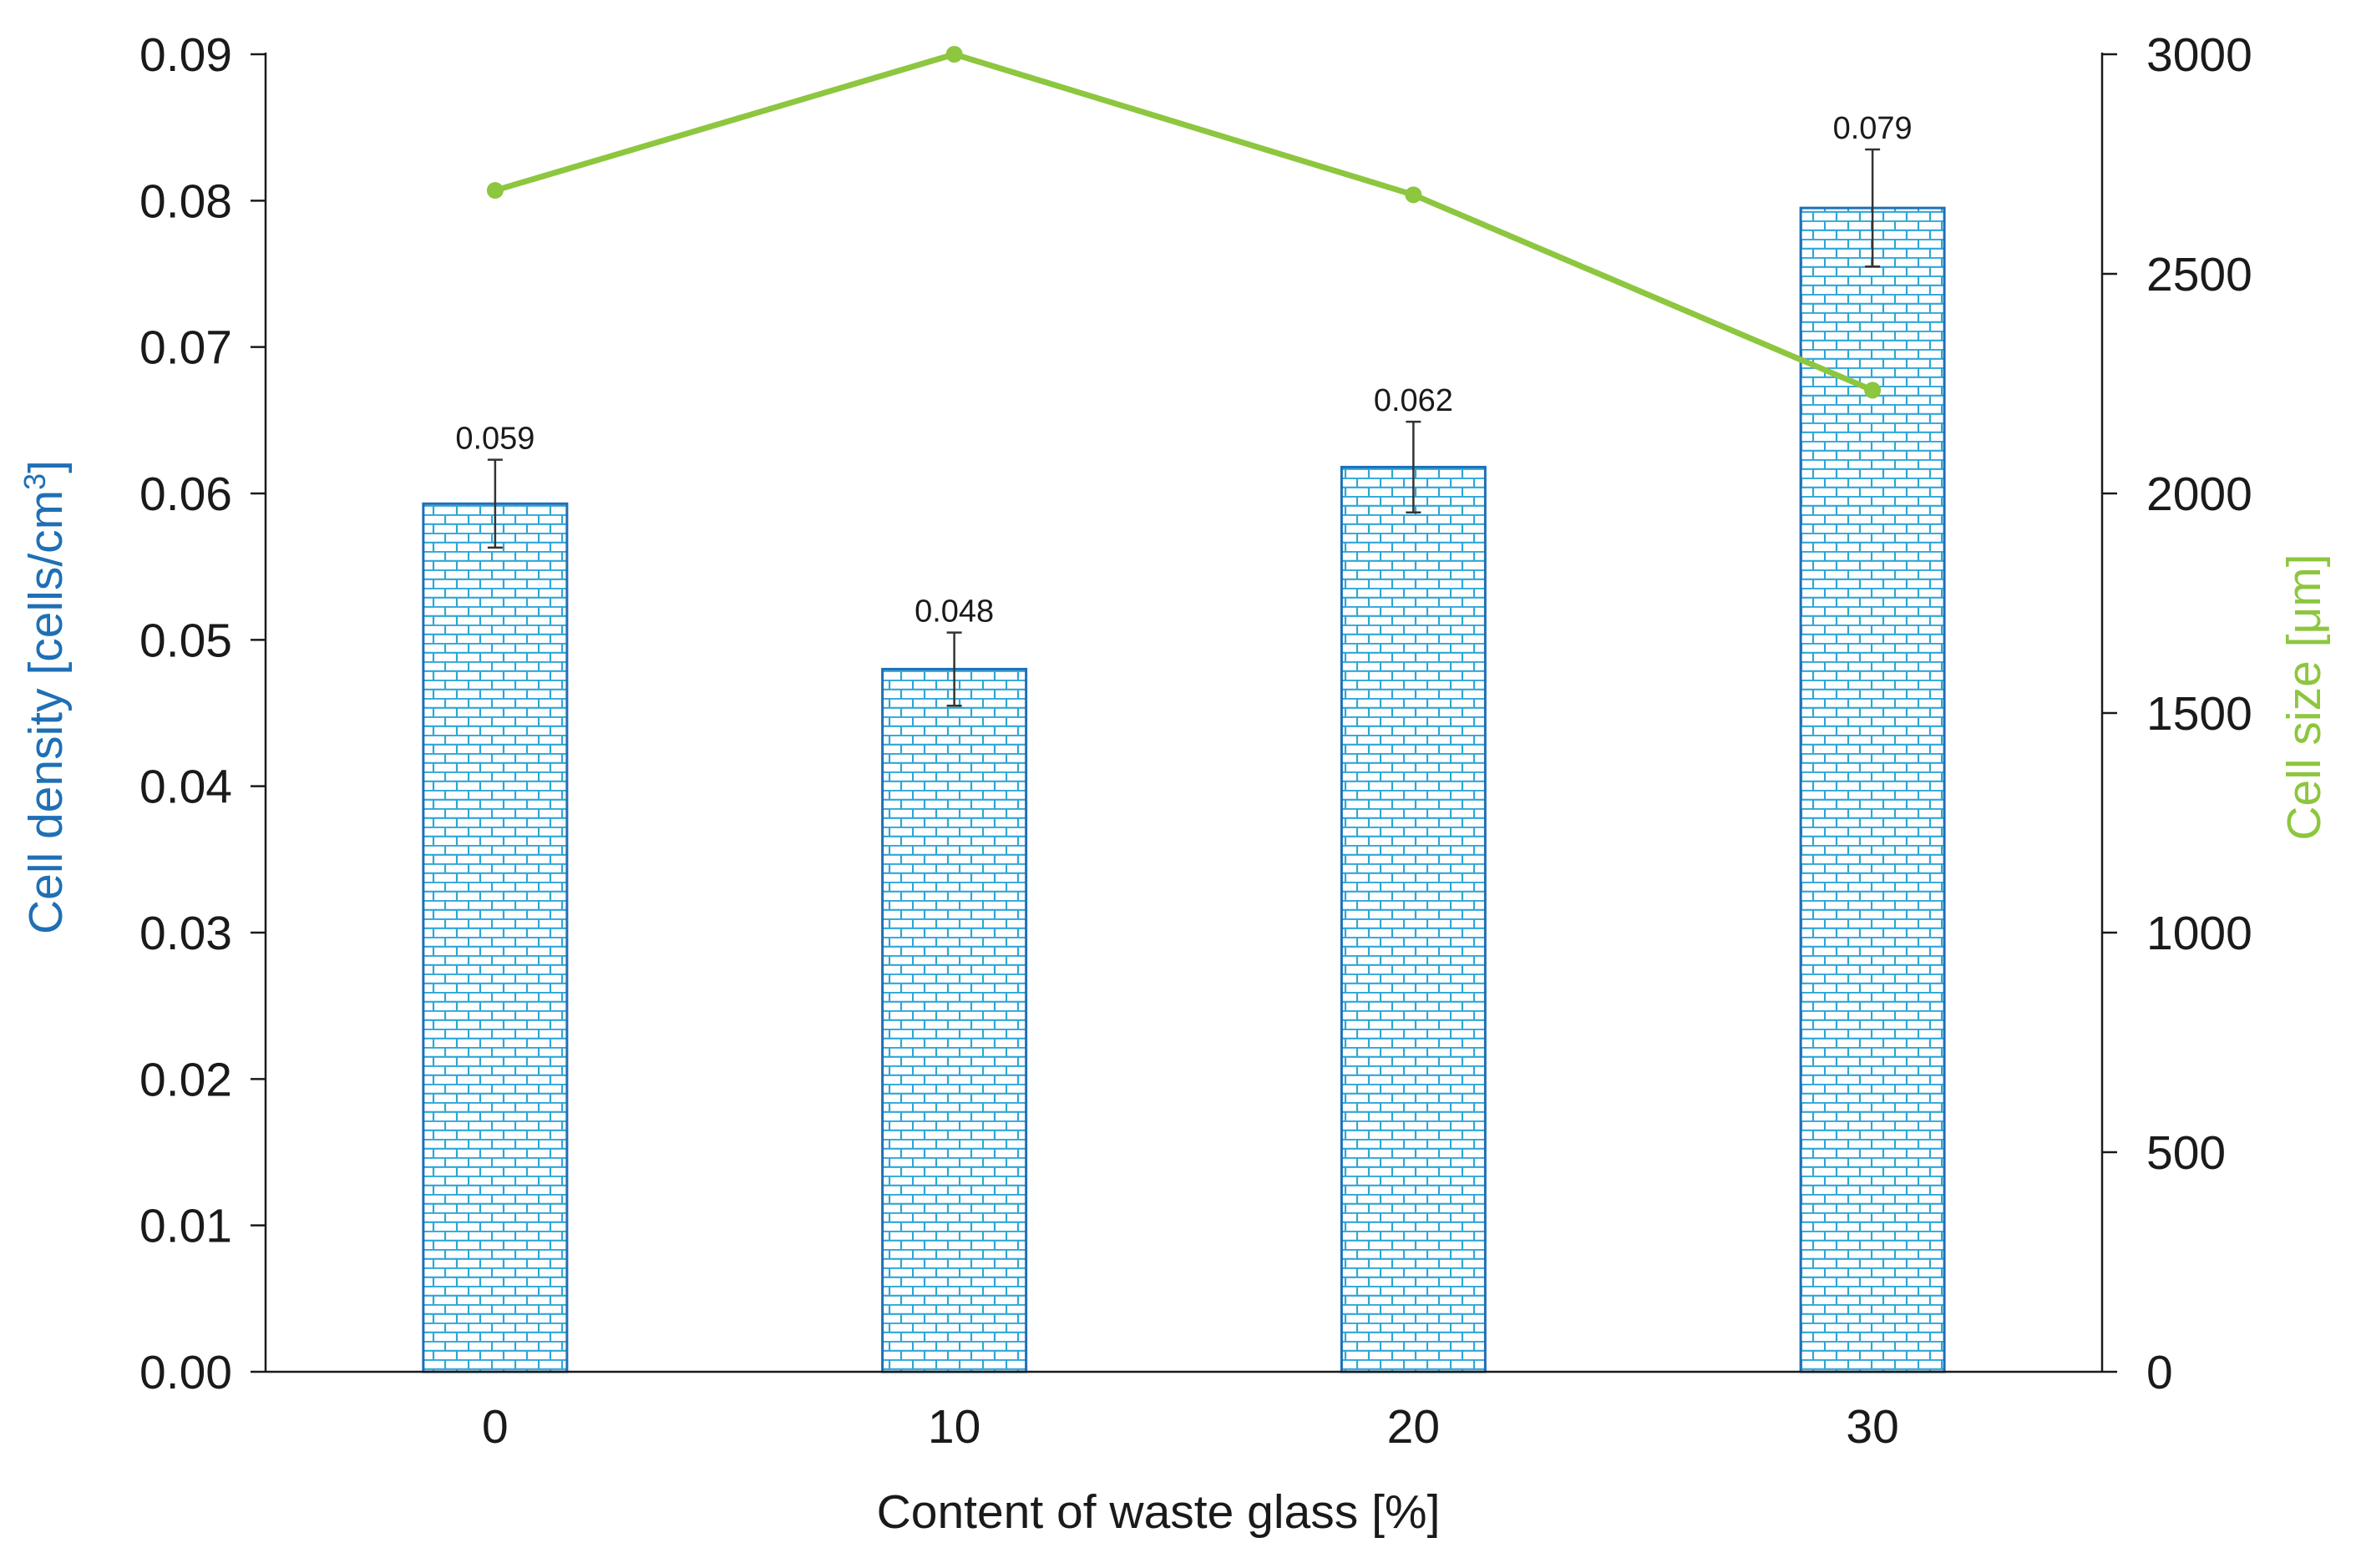  What do you see at coordinates (496, 1427) in the screenshot?
I see `x-tick-label-0: 0` at bounding box center [496, 1427].